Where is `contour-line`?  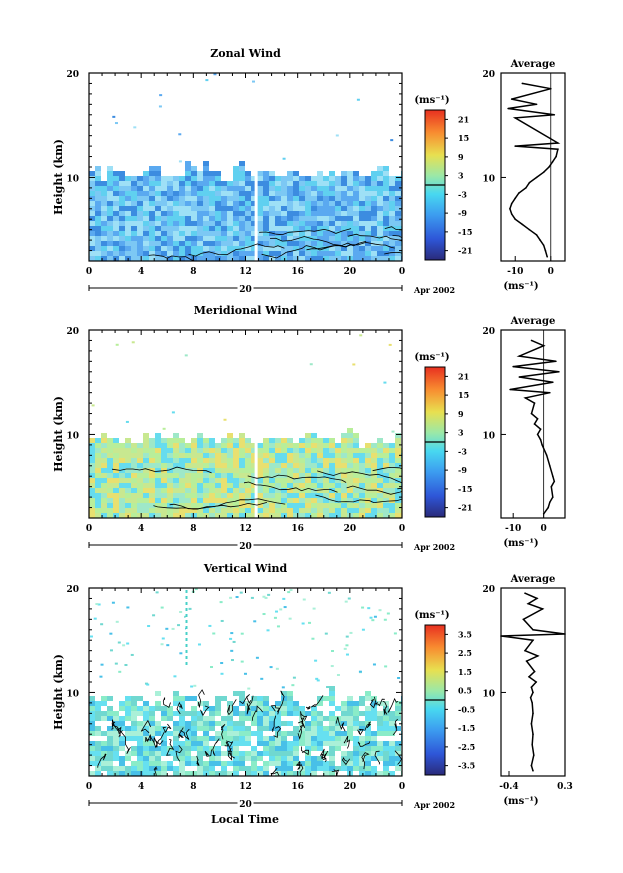 contour-line is located at coordinates (201, 698).